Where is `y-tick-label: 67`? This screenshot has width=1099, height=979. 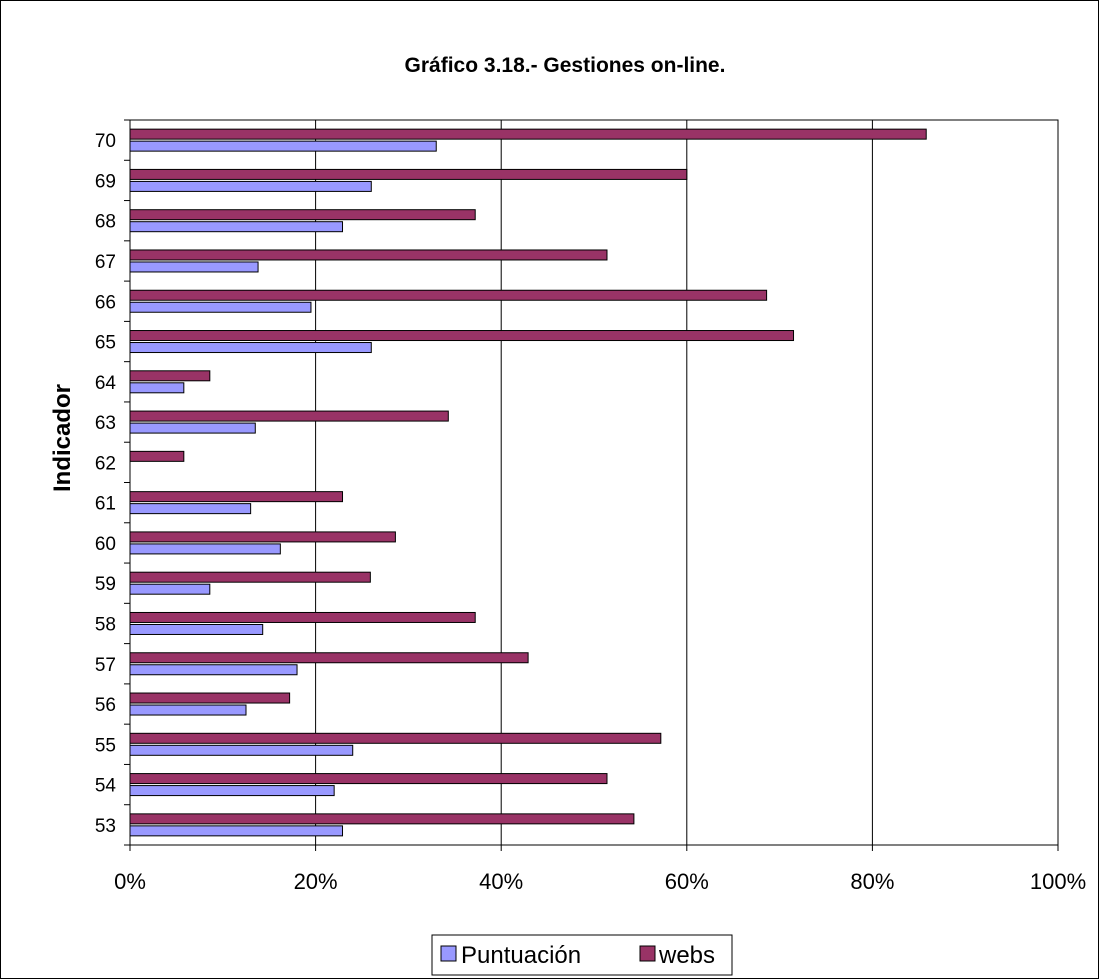
y-tick-label: 67 is located at coordinates (105, 262).